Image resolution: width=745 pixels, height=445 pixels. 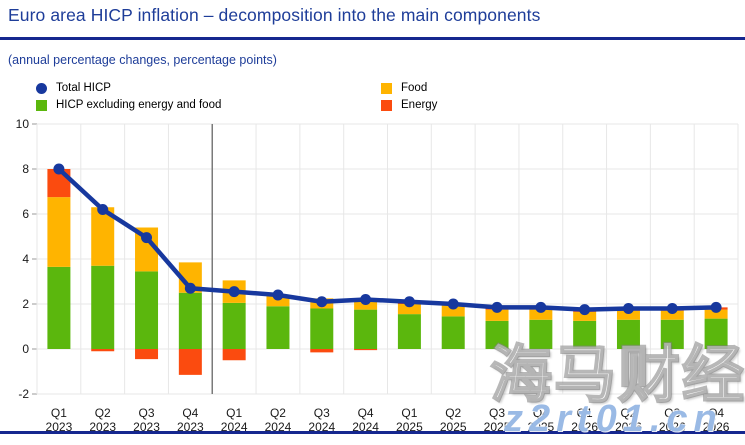 What do you see at coordinates (386, 88) in the screenshot?
I see `food-marker-icon` at bounding box center [386, 88].